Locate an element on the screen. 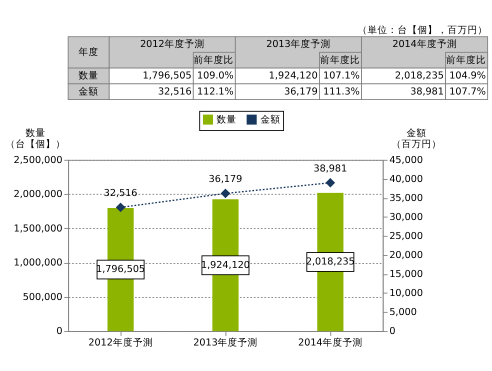 This screenshot has height=371, width=492. text: 107.1% is located at coordinates (341, 76).